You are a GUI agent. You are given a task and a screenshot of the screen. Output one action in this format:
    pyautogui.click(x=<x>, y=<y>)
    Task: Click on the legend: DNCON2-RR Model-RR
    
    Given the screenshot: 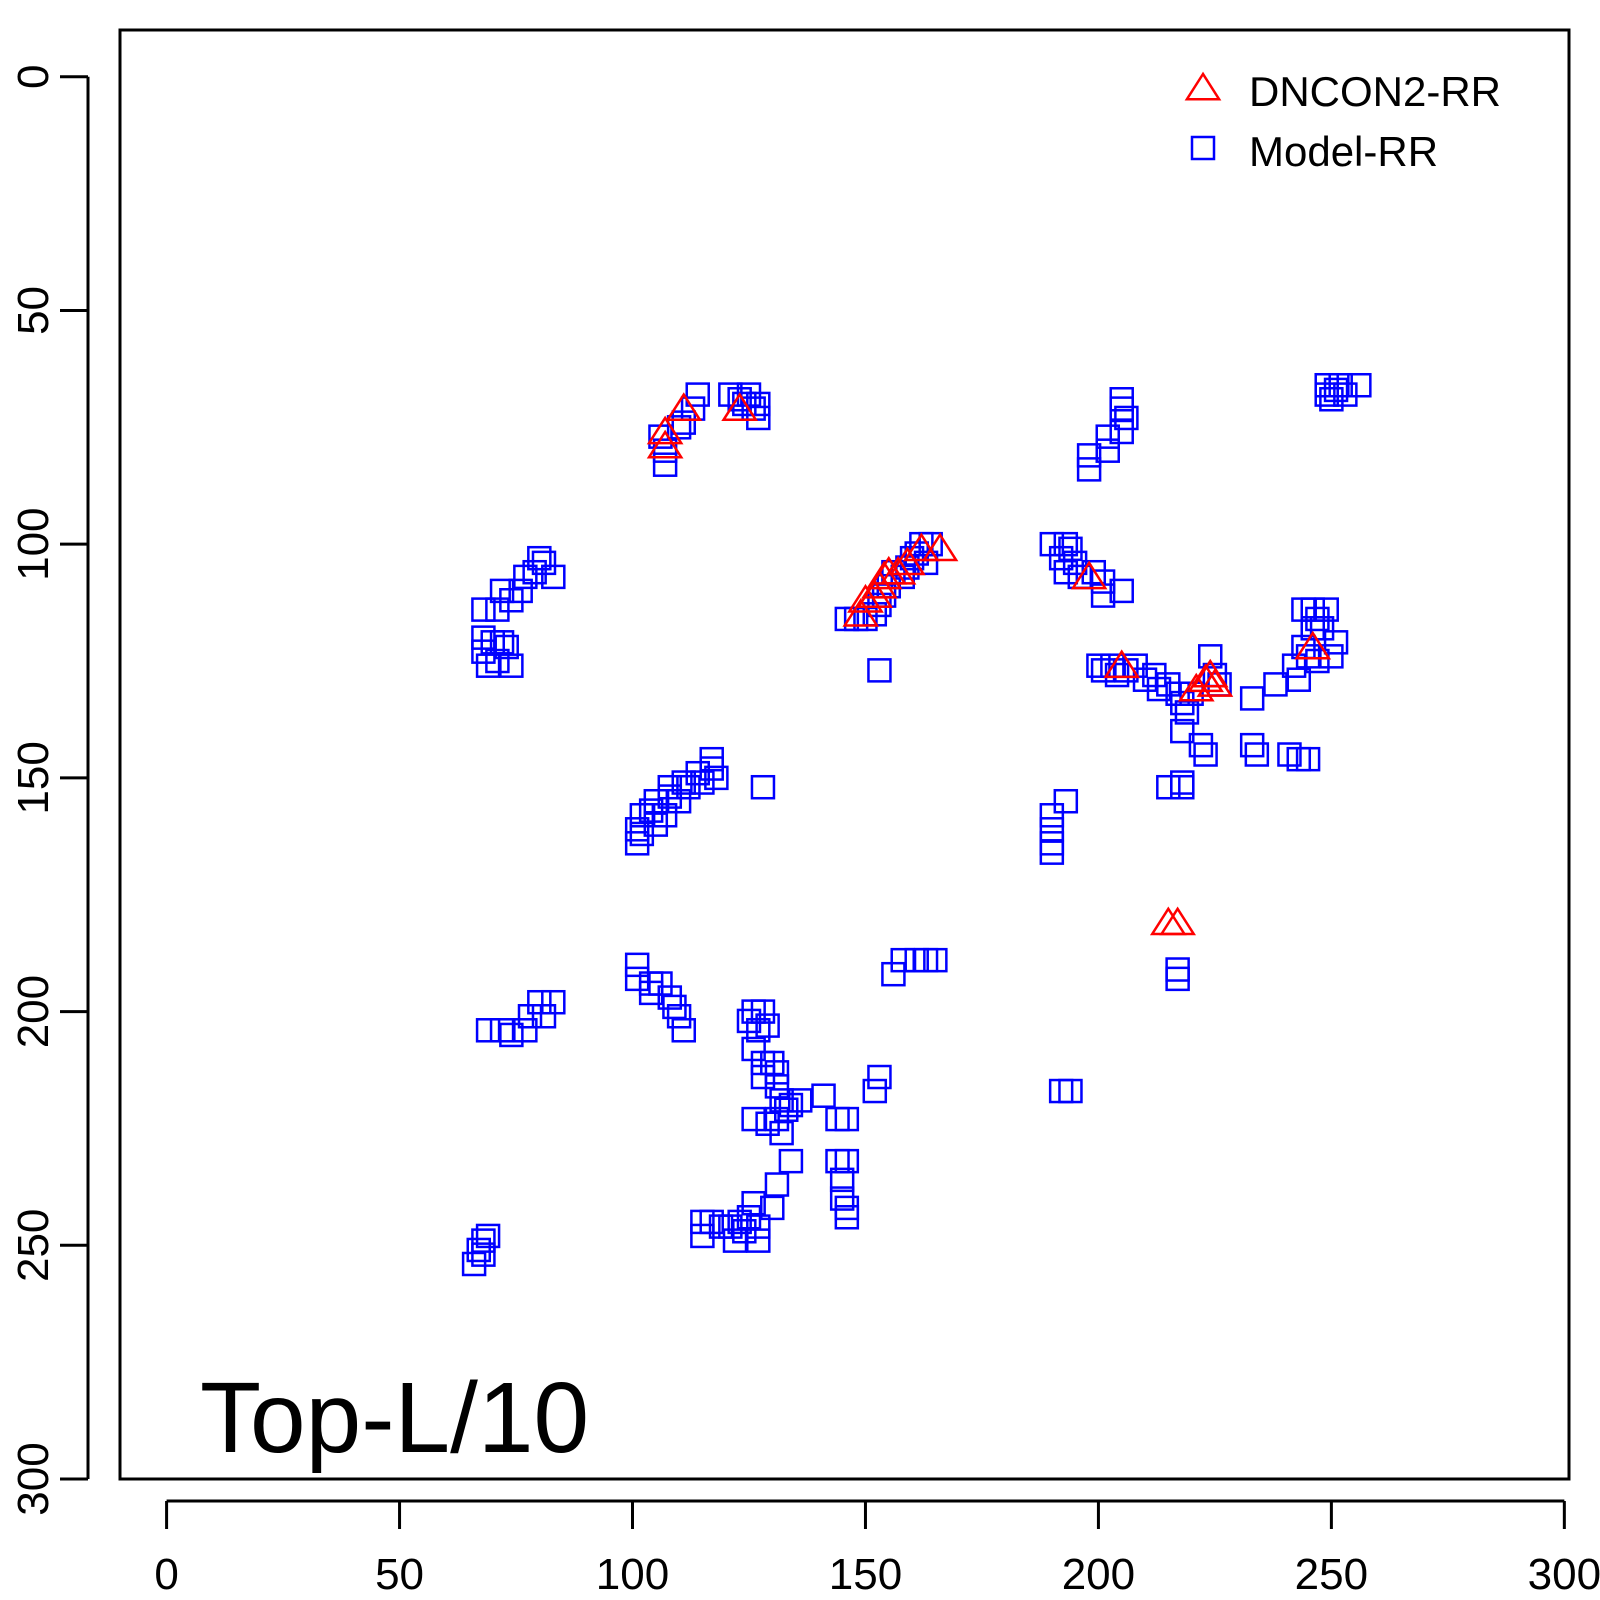 What is the action you would take?
    pyautogui.click(x=1342, y=121)
    